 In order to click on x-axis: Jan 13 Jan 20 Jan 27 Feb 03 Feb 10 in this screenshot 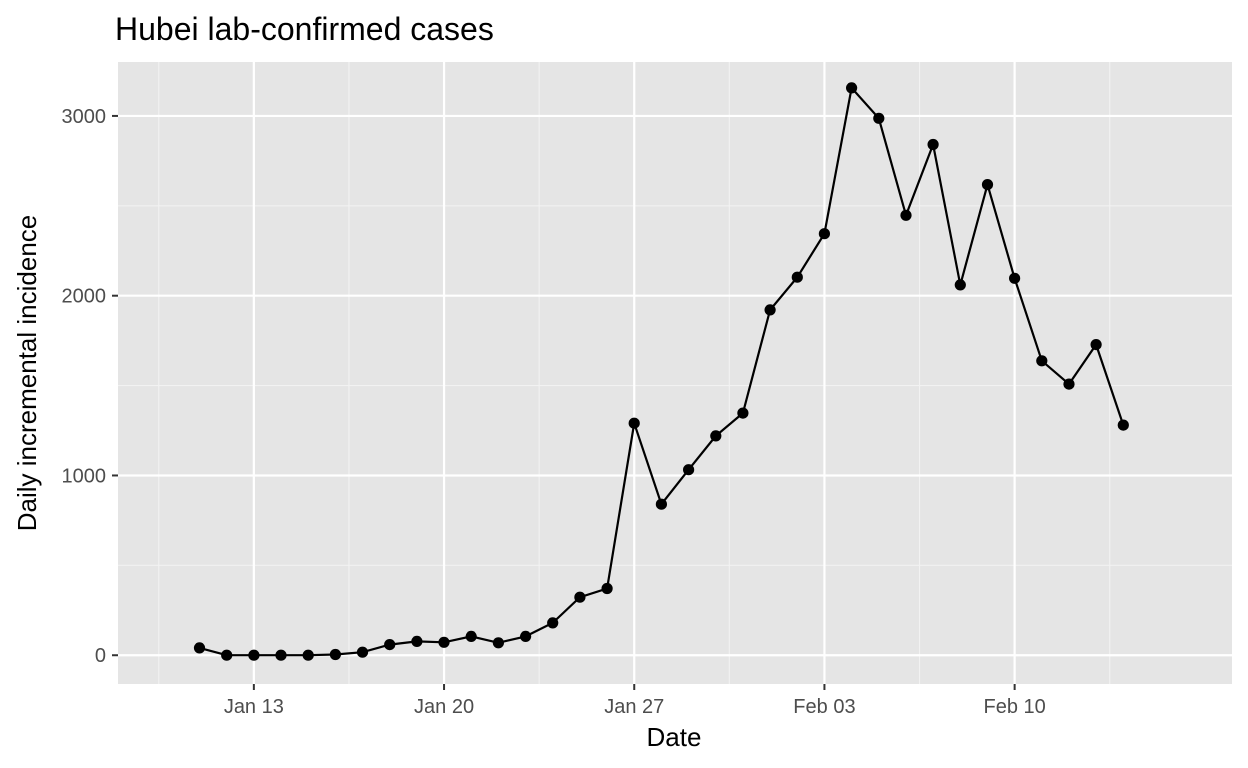, I will do `click(635, 701)`.